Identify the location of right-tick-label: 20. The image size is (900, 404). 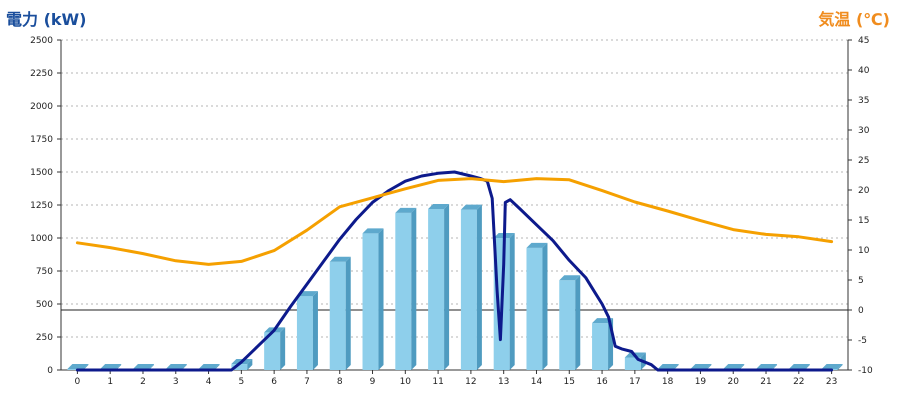
(864, 191).